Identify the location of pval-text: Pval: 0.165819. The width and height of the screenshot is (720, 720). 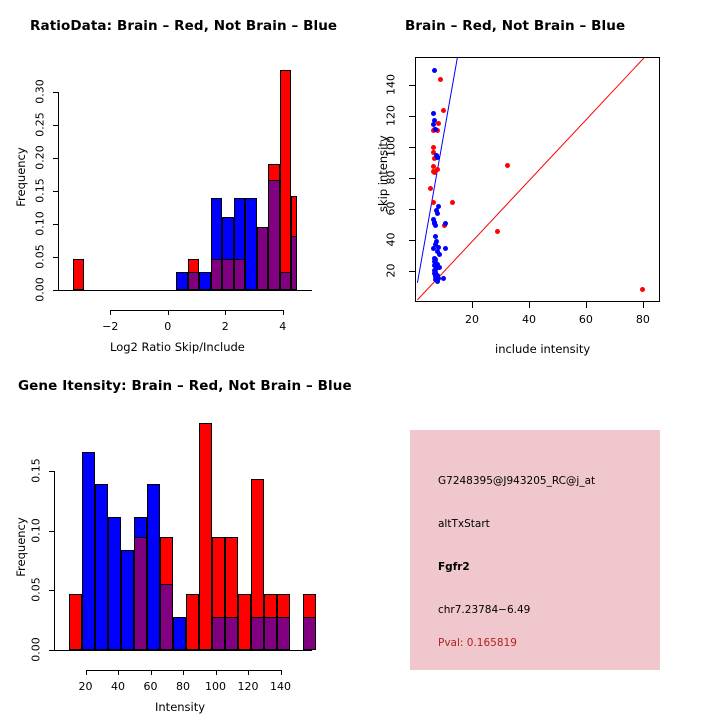
(477, 643).